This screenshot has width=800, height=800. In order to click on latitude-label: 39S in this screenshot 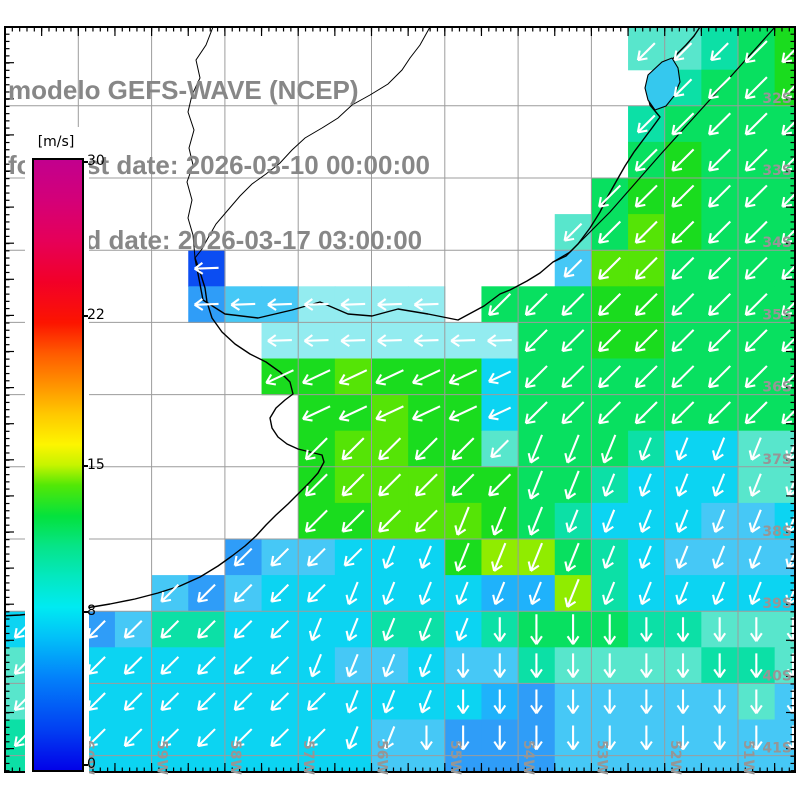, I will do `click(777, 604)`.